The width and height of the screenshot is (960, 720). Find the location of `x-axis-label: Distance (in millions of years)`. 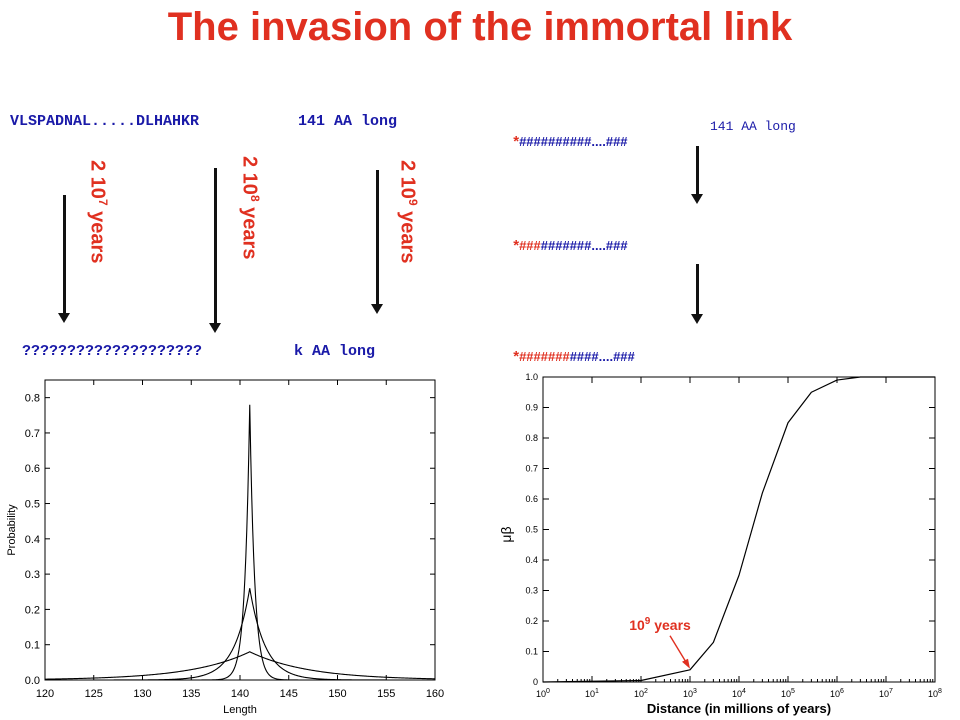

x-axis-label: Distance (in millions of years) is located at coordinates (739, 708).